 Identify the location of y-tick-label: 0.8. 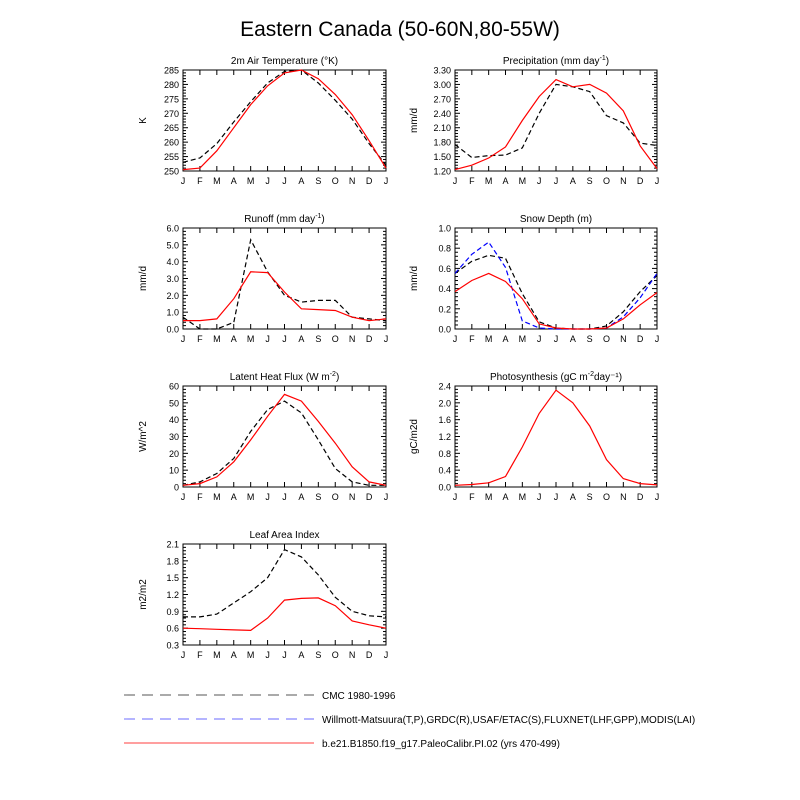
(444, 454).